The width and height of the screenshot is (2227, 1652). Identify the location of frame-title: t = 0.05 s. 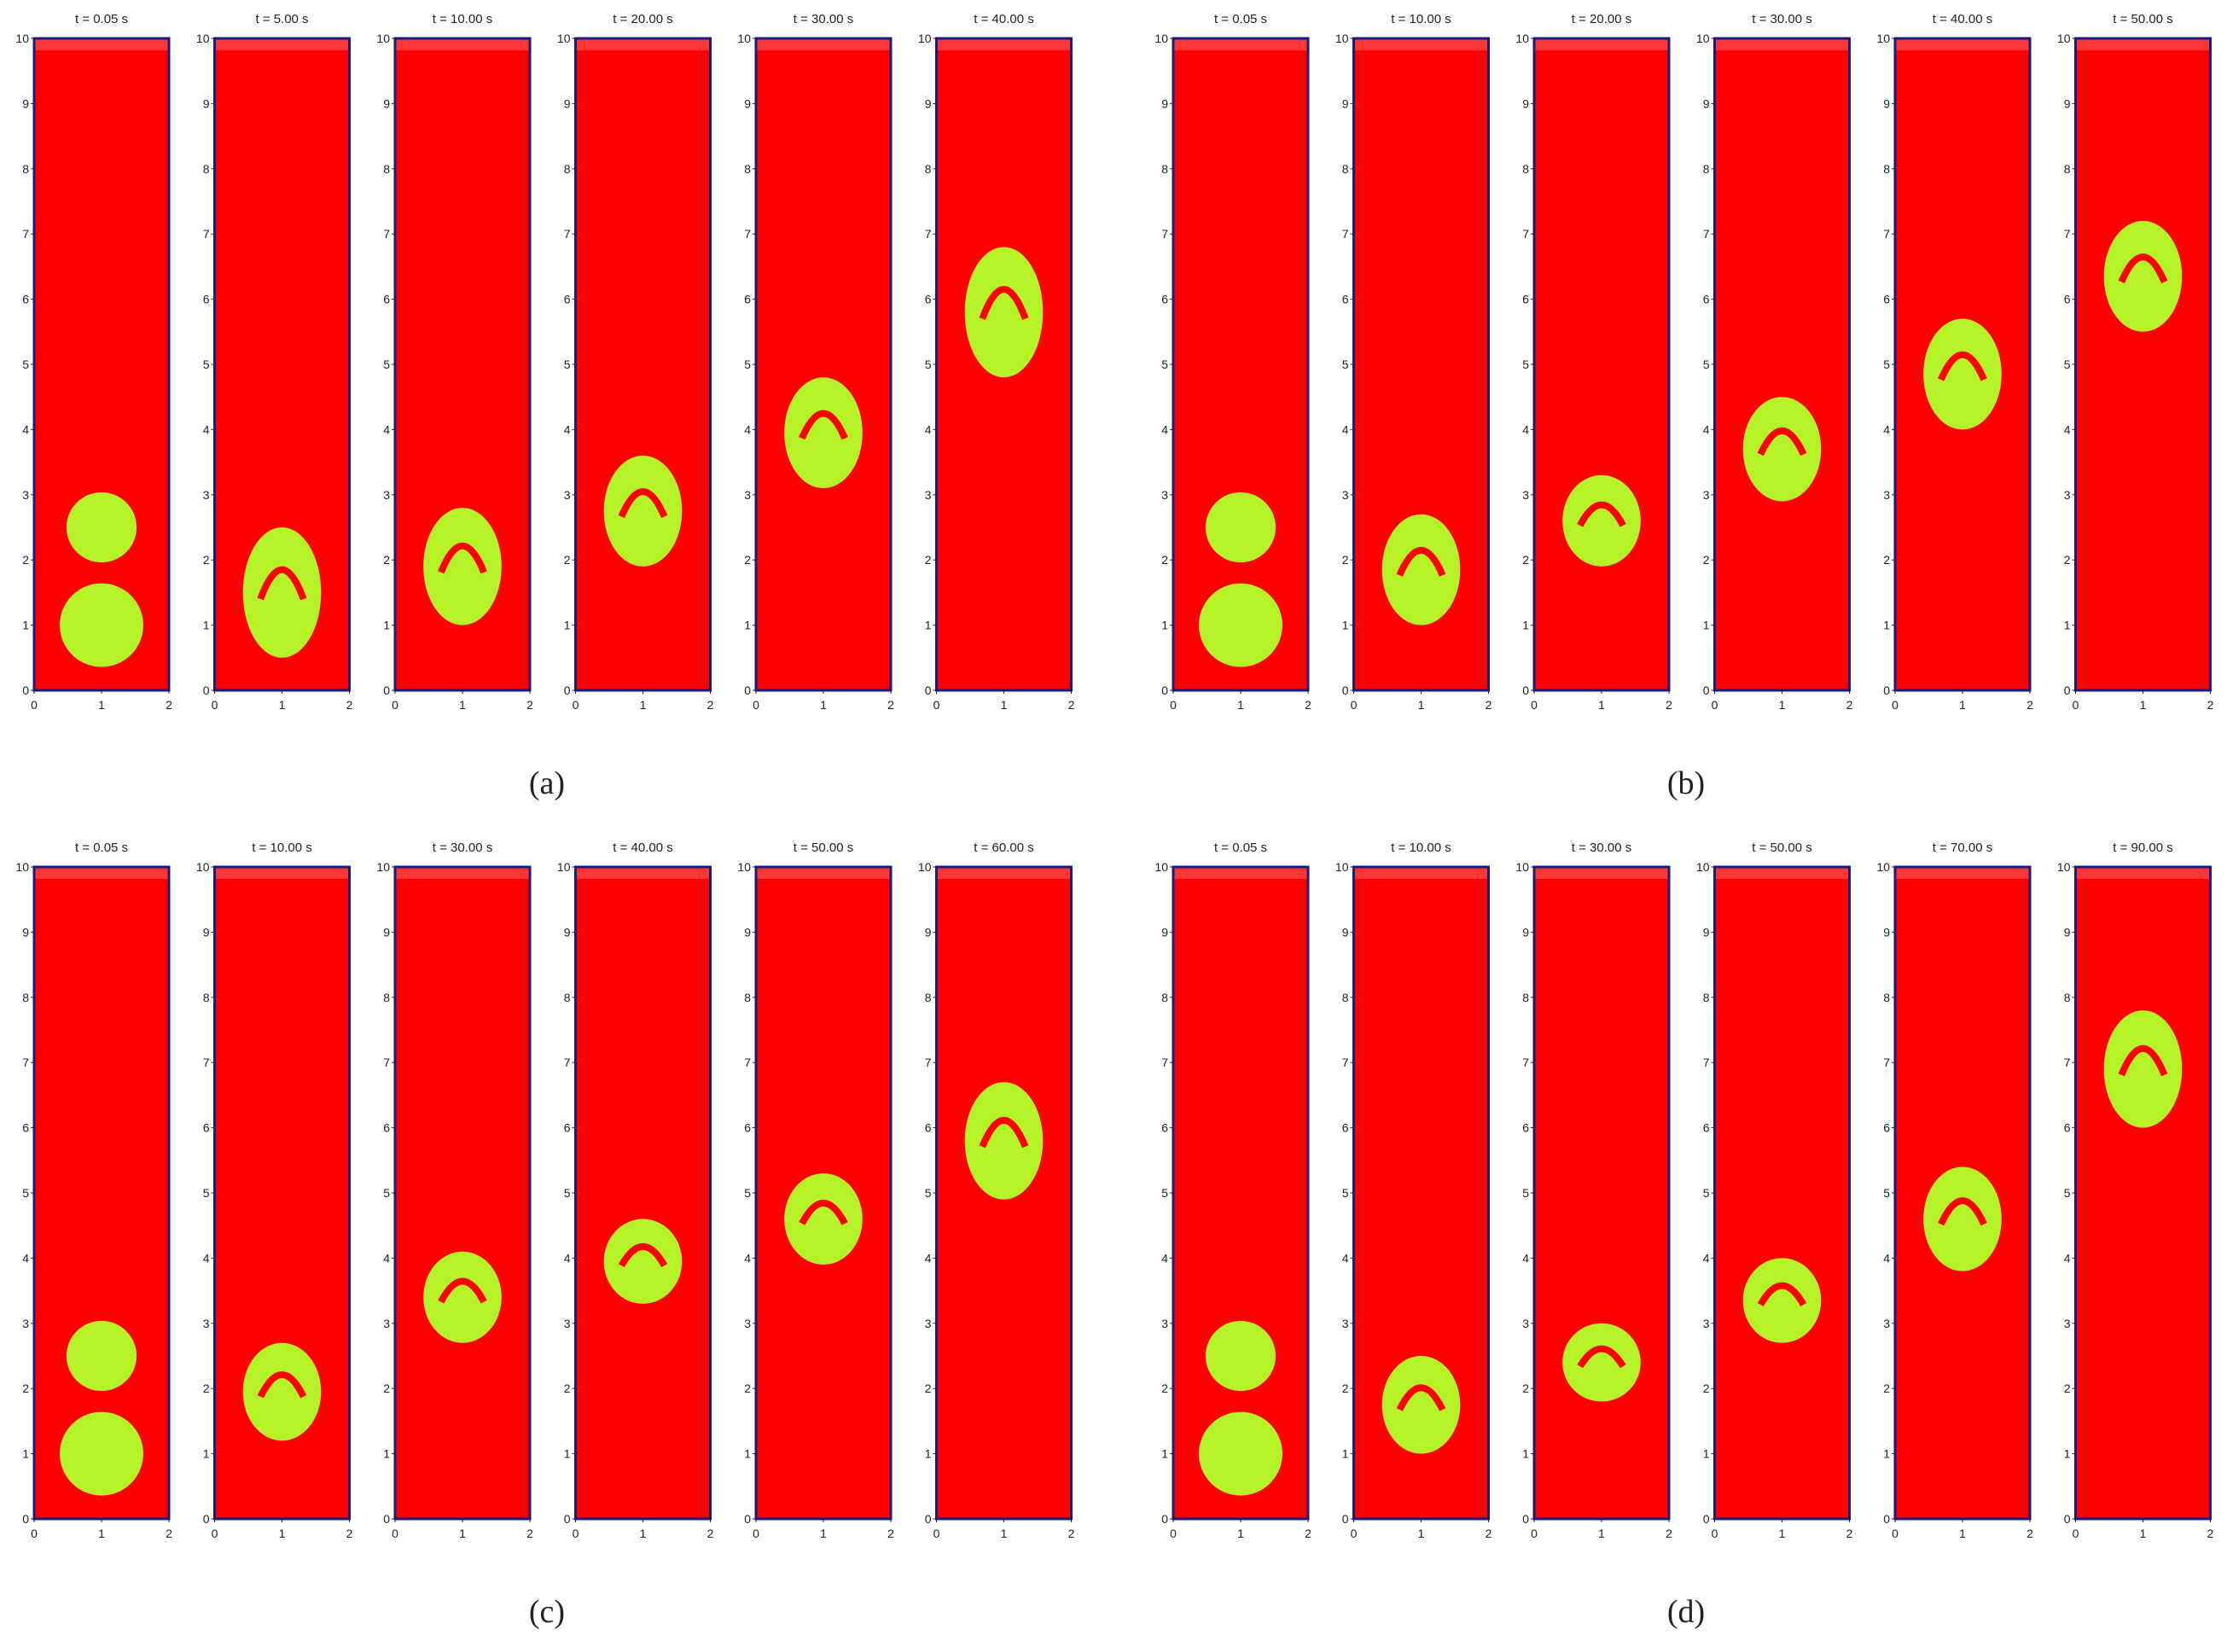
(102, 848).